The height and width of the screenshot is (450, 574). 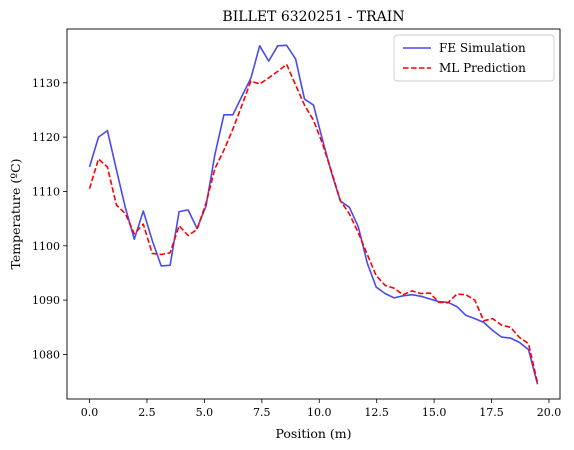 I want to click on y-tick-label: 1090, so click(x=46, y=300).